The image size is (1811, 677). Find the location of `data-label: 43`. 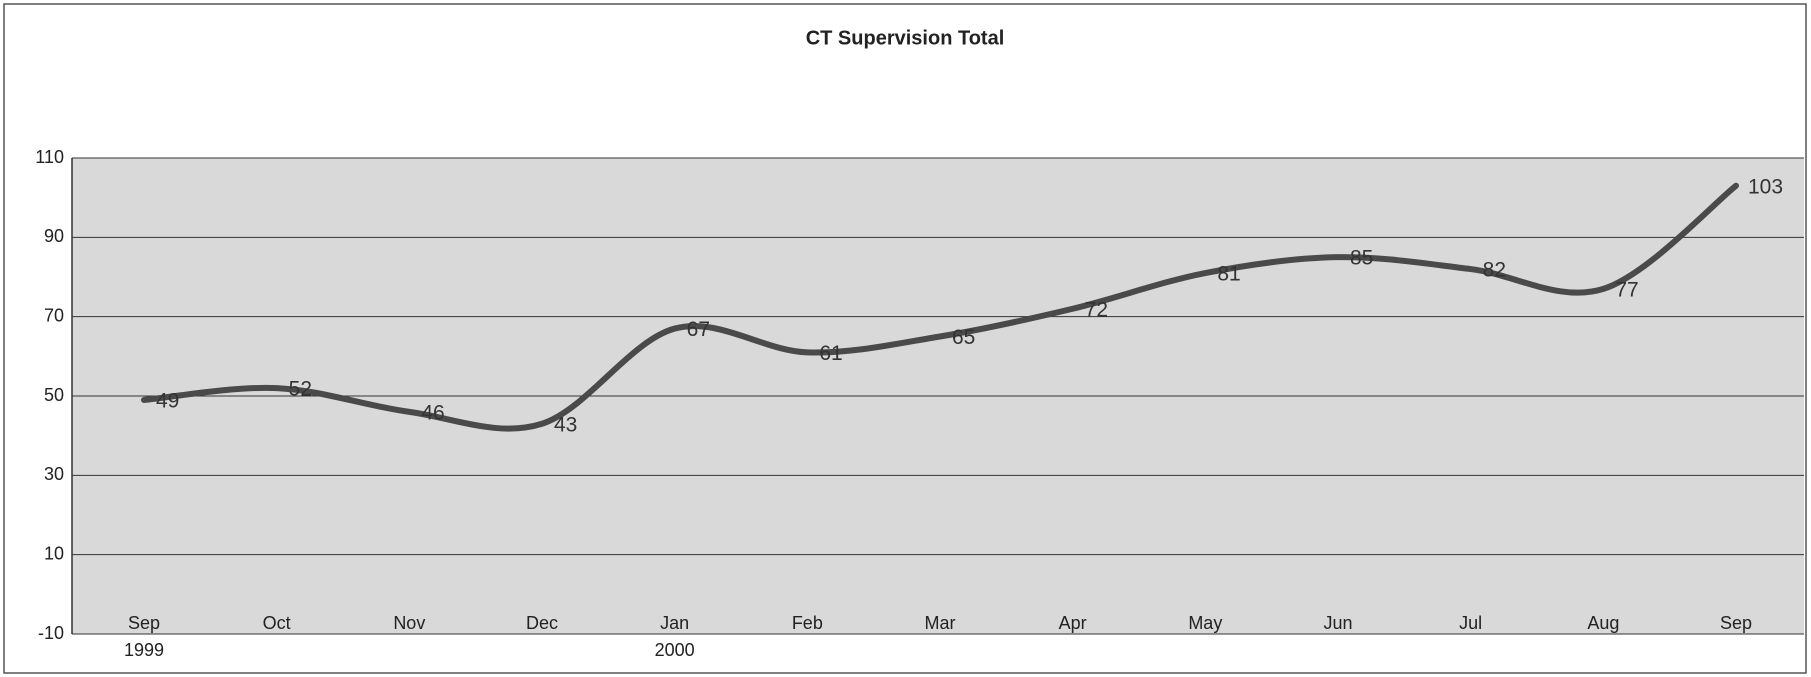

data-label: 43 is located at coordinates (565, 424).